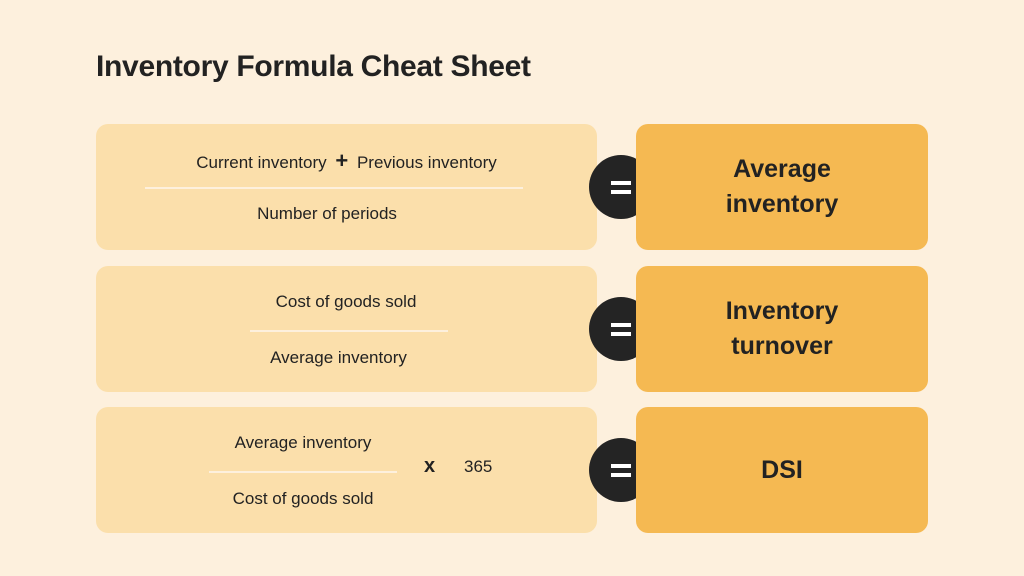 The image size is (1024, 576). I want to click on multiplier-value: 365, so click(478, 466).